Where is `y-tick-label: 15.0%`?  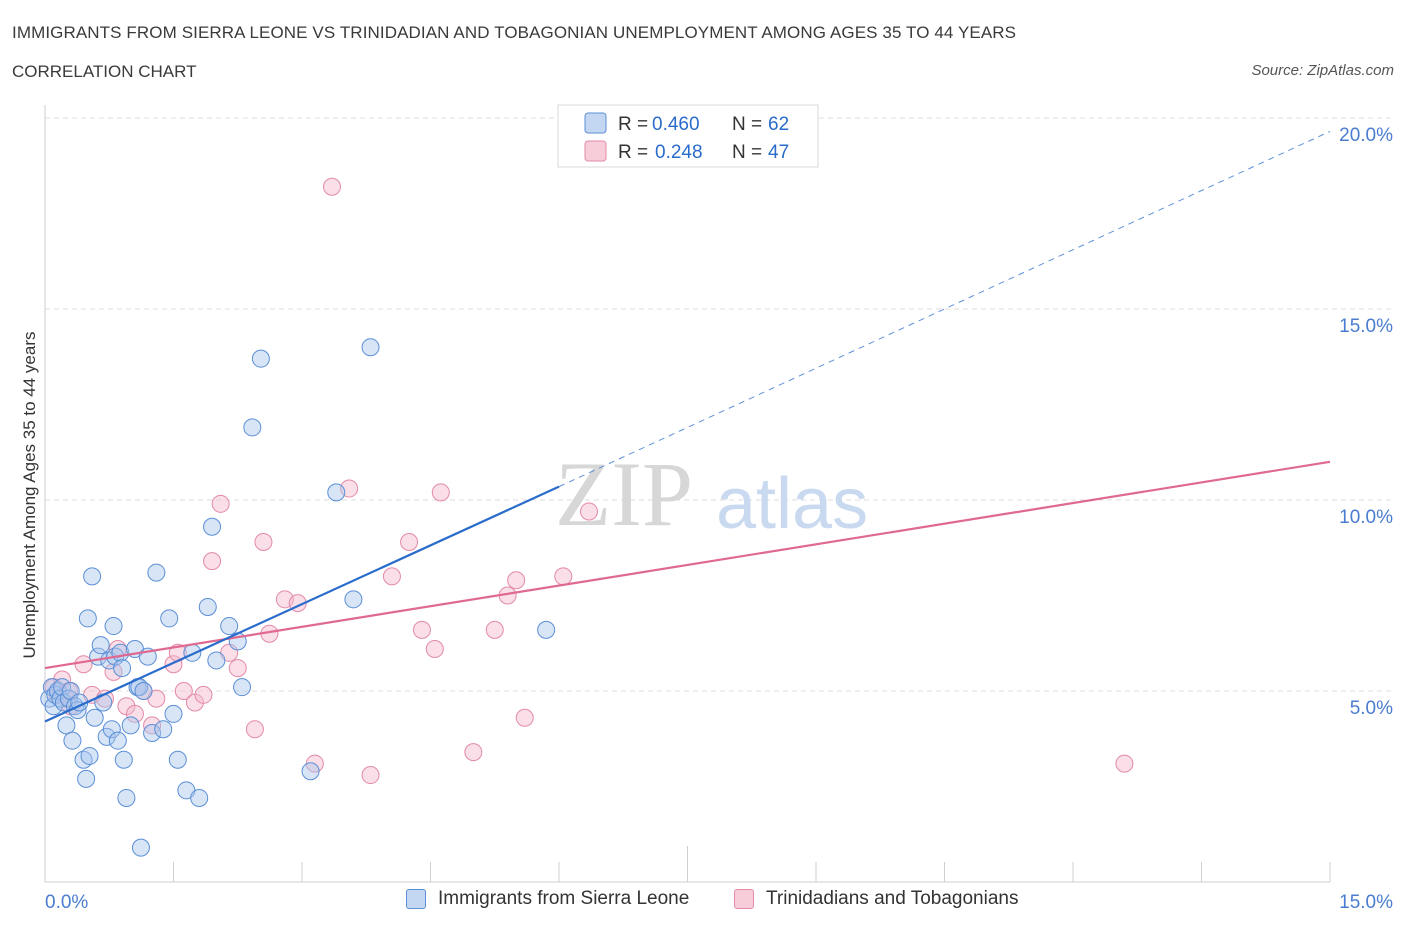 y-tick-label: 15.0% is located at coordinates (1366, 326).